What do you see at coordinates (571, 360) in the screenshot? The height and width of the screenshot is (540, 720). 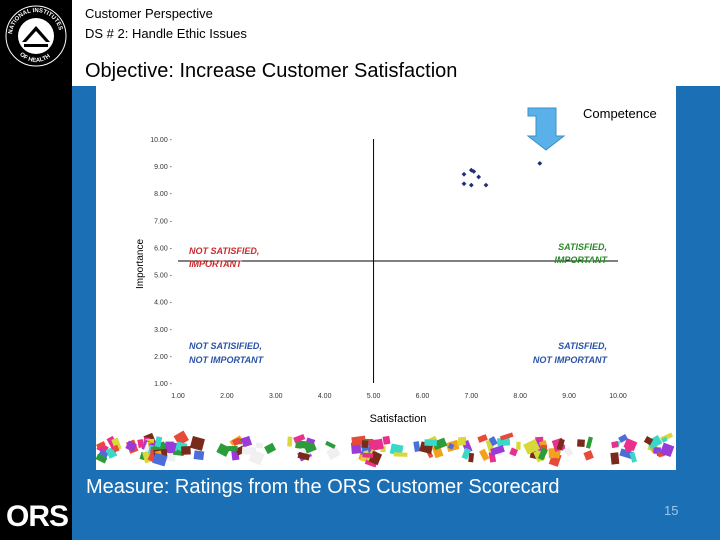 I see `quadrant-br-line2: NOT IMPORTANT` at bounding box center [571, 360].